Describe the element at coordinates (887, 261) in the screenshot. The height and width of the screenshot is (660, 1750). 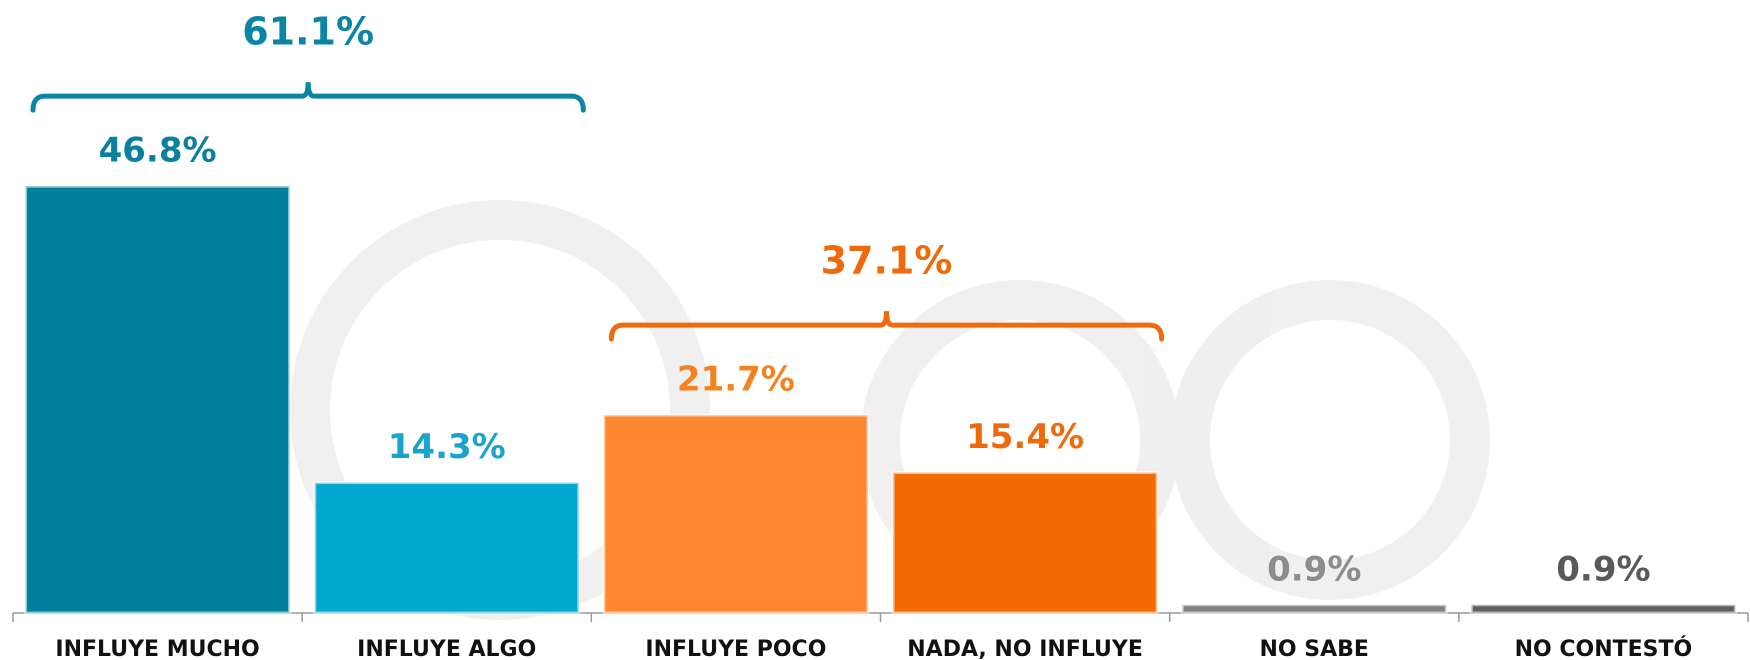
I see `group-total: 37.1%` at that location.